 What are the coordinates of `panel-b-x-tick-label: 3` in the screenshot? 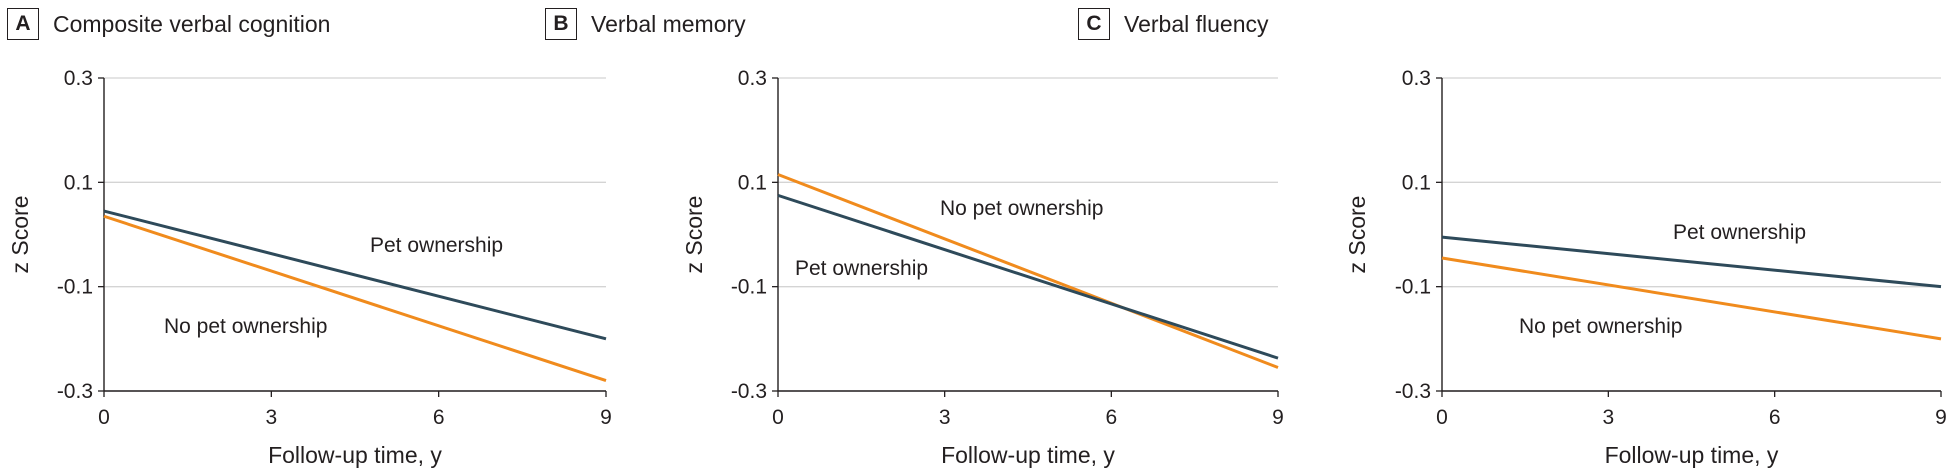 It's located at (945, 417).